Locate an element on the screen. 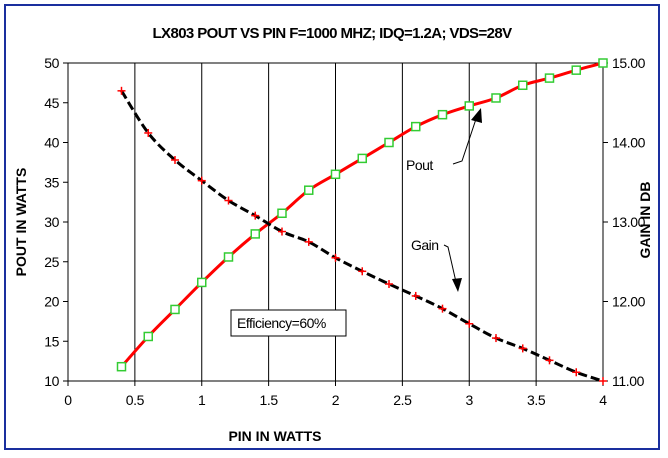 This screenshot has width=668, height=458. gain-annotation: Gain is located at coordinates (425, 245).